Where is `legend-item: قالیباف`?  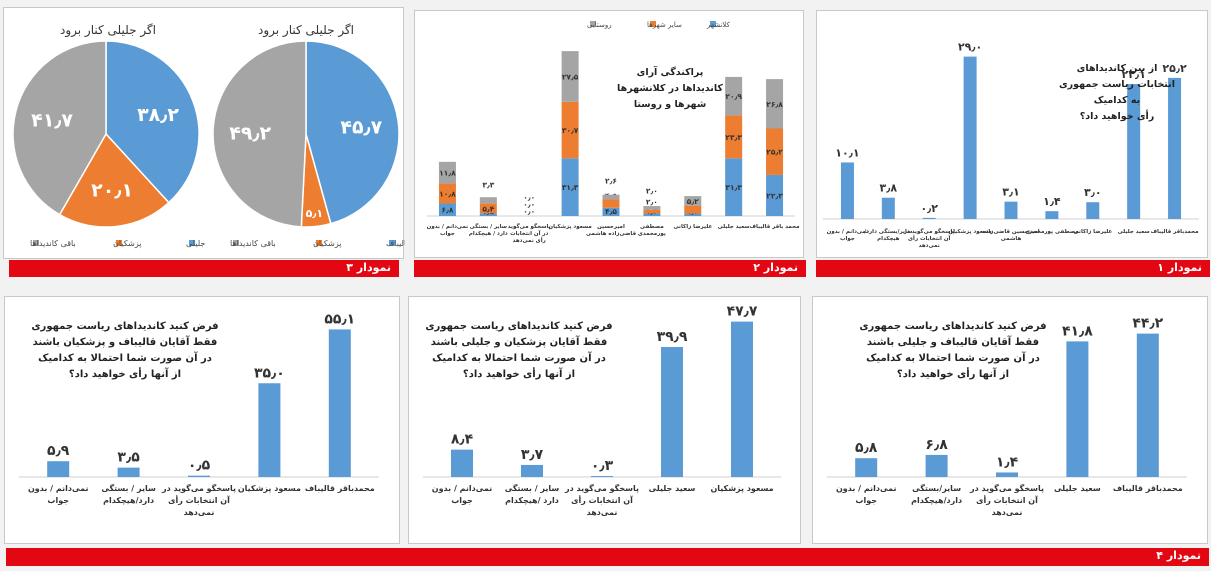
legend-item: قالیباف is located at coordinates (395, 243).